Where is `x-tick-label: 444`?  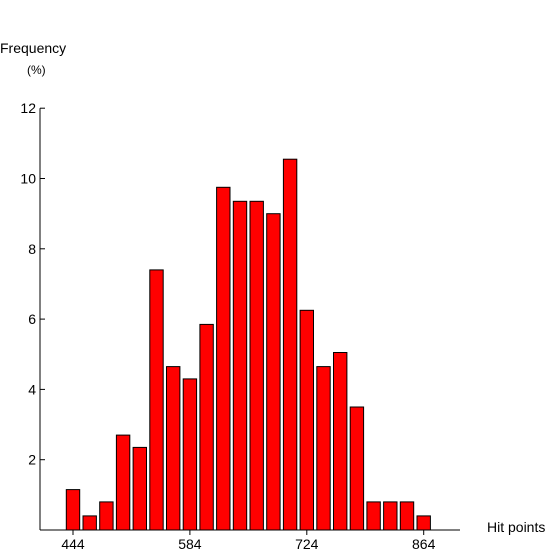 x-tick-label: 444 is located at coordinates (73, 544).